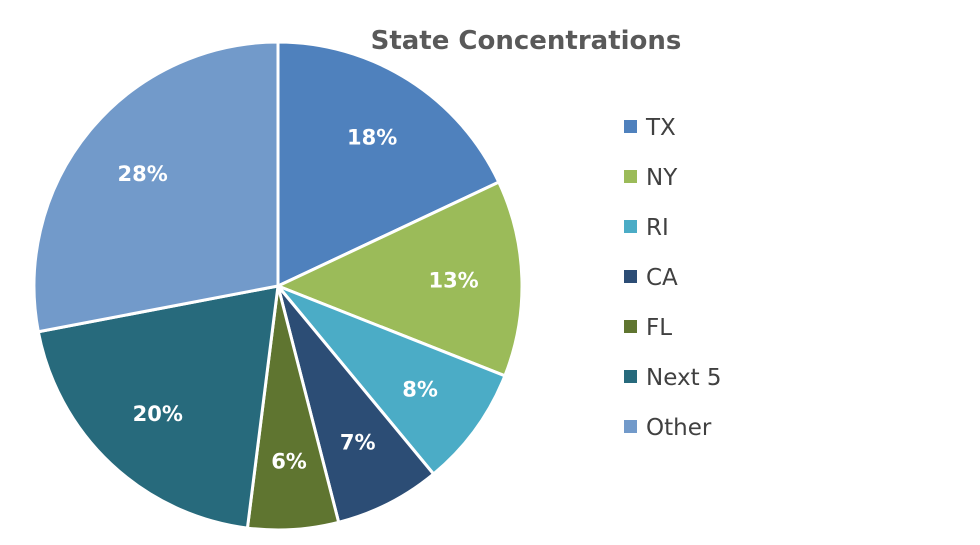  What do you see at coordinates (679, 428) in the screenshot?
I see `legend-label: Other` at bounding box center [679, 428].